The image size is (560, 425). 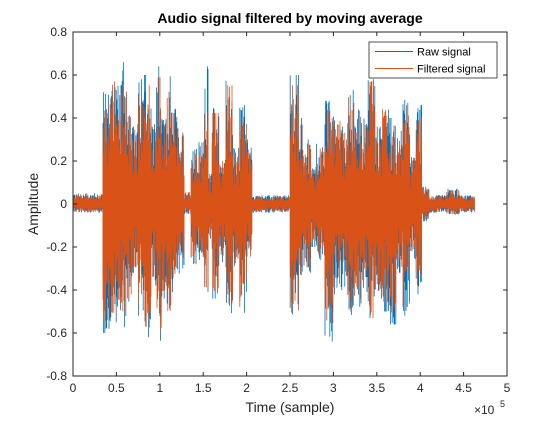 What do you see at coordinates (246, 388) in the screenshot?
I see `x-tick-label: 2` at bounding box center [246, 388].